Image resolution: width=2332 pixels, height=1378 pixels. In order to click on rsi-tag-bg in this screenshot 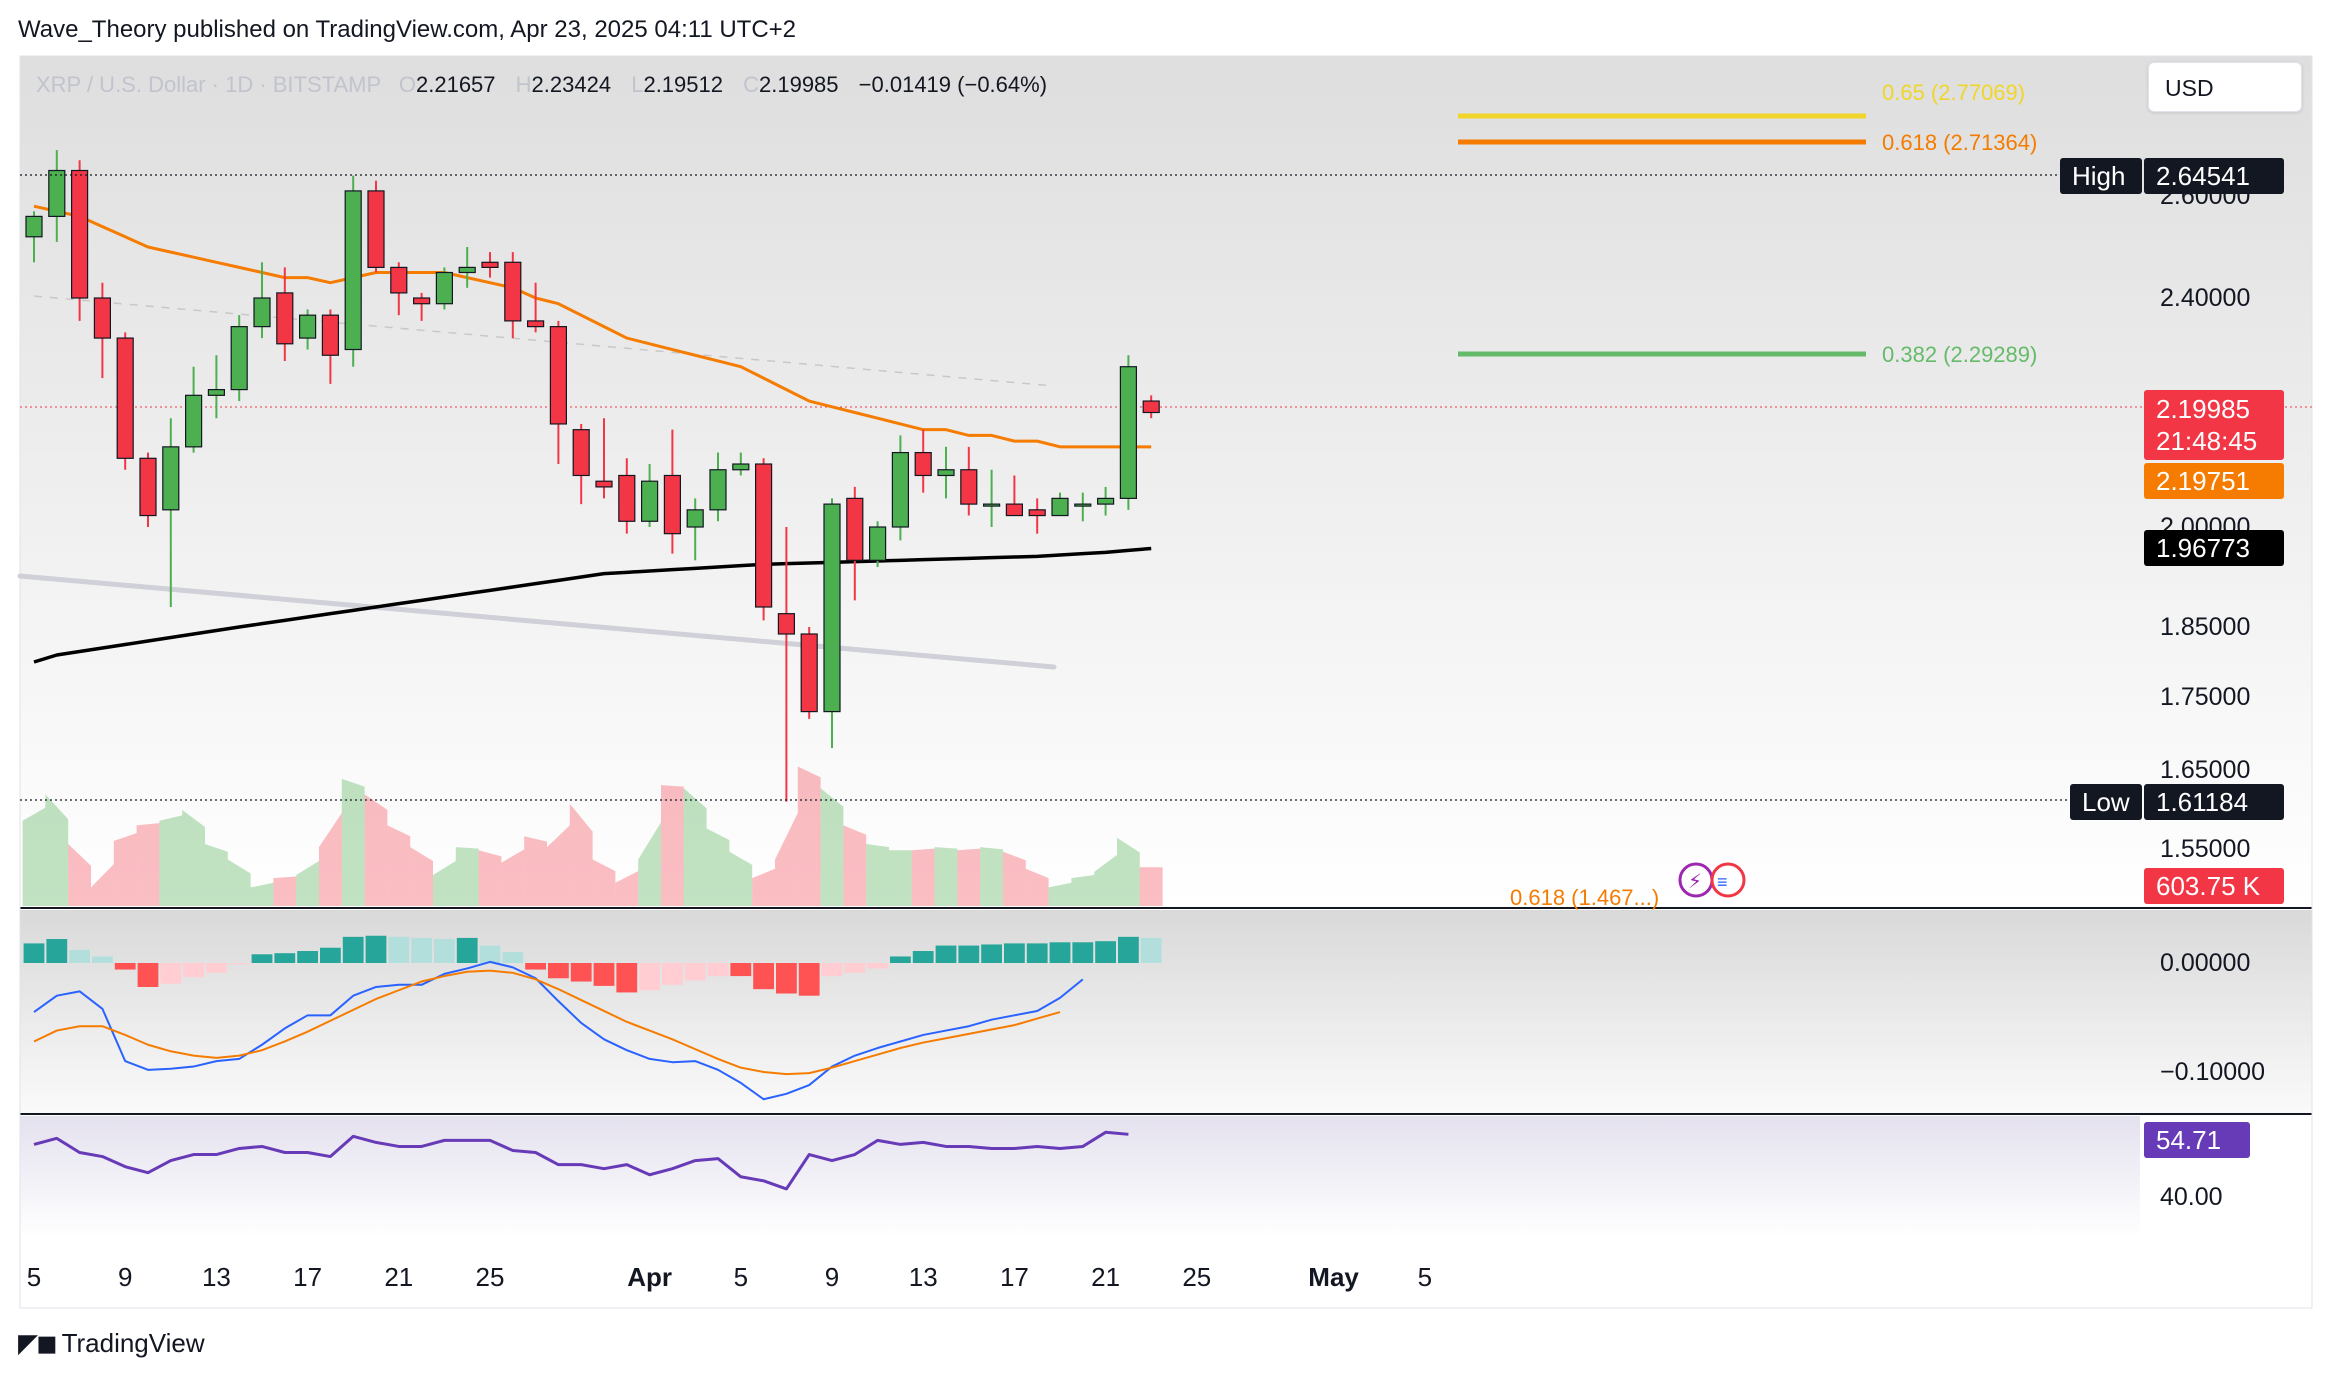, I will do `click(2197, 1140)`.